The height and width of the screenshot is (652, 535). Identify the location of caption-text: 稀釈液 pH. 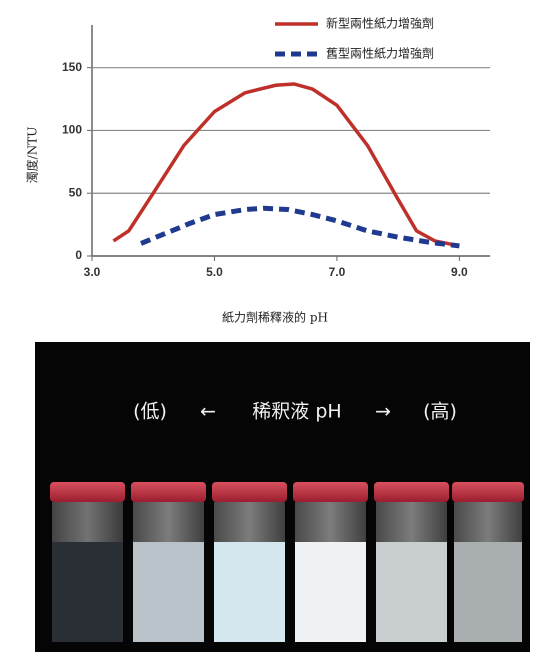
(296, 412).